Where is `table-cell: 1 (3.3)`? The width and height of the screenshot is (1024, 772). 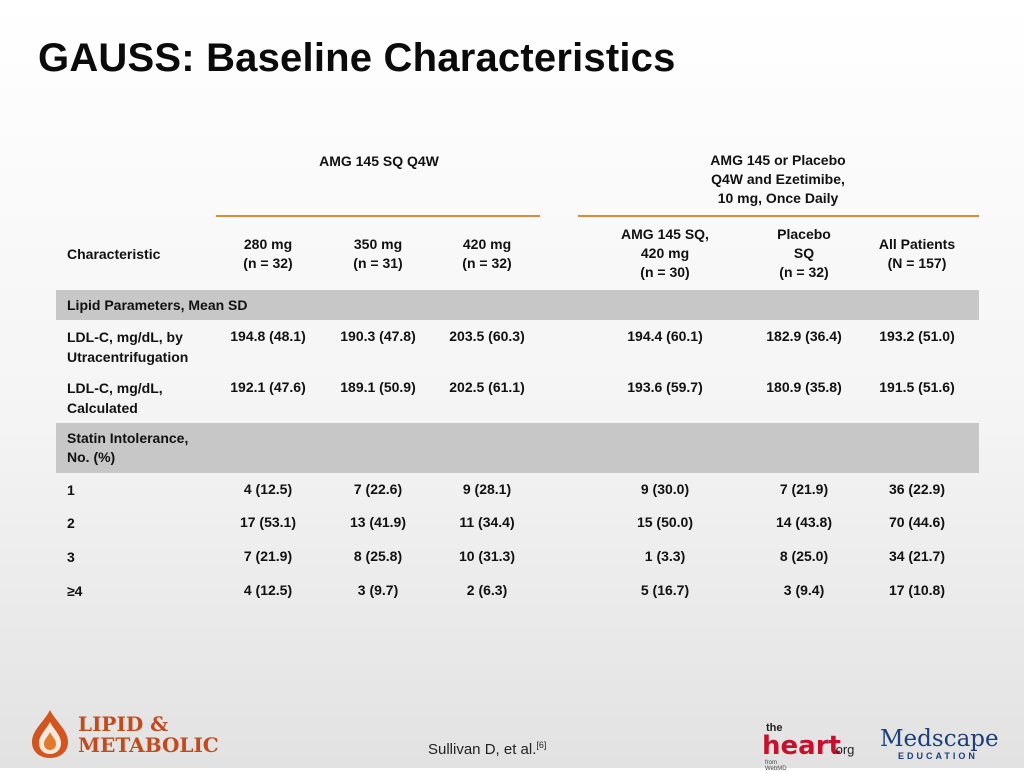 table-cell: 1 (3.3) is located at coordinates (665, 556).